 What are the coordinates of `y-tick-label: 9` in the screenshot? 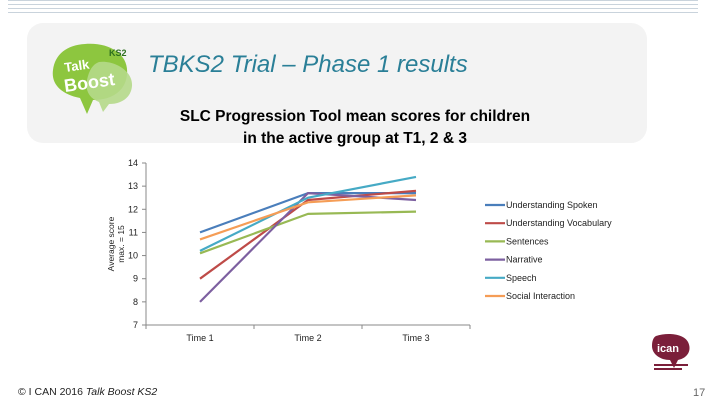 It's located at (135, 279).